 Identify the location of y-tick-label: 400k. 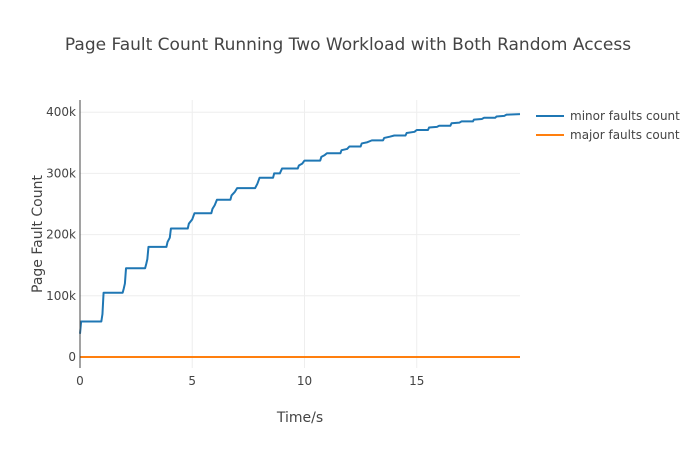
(61, 112).